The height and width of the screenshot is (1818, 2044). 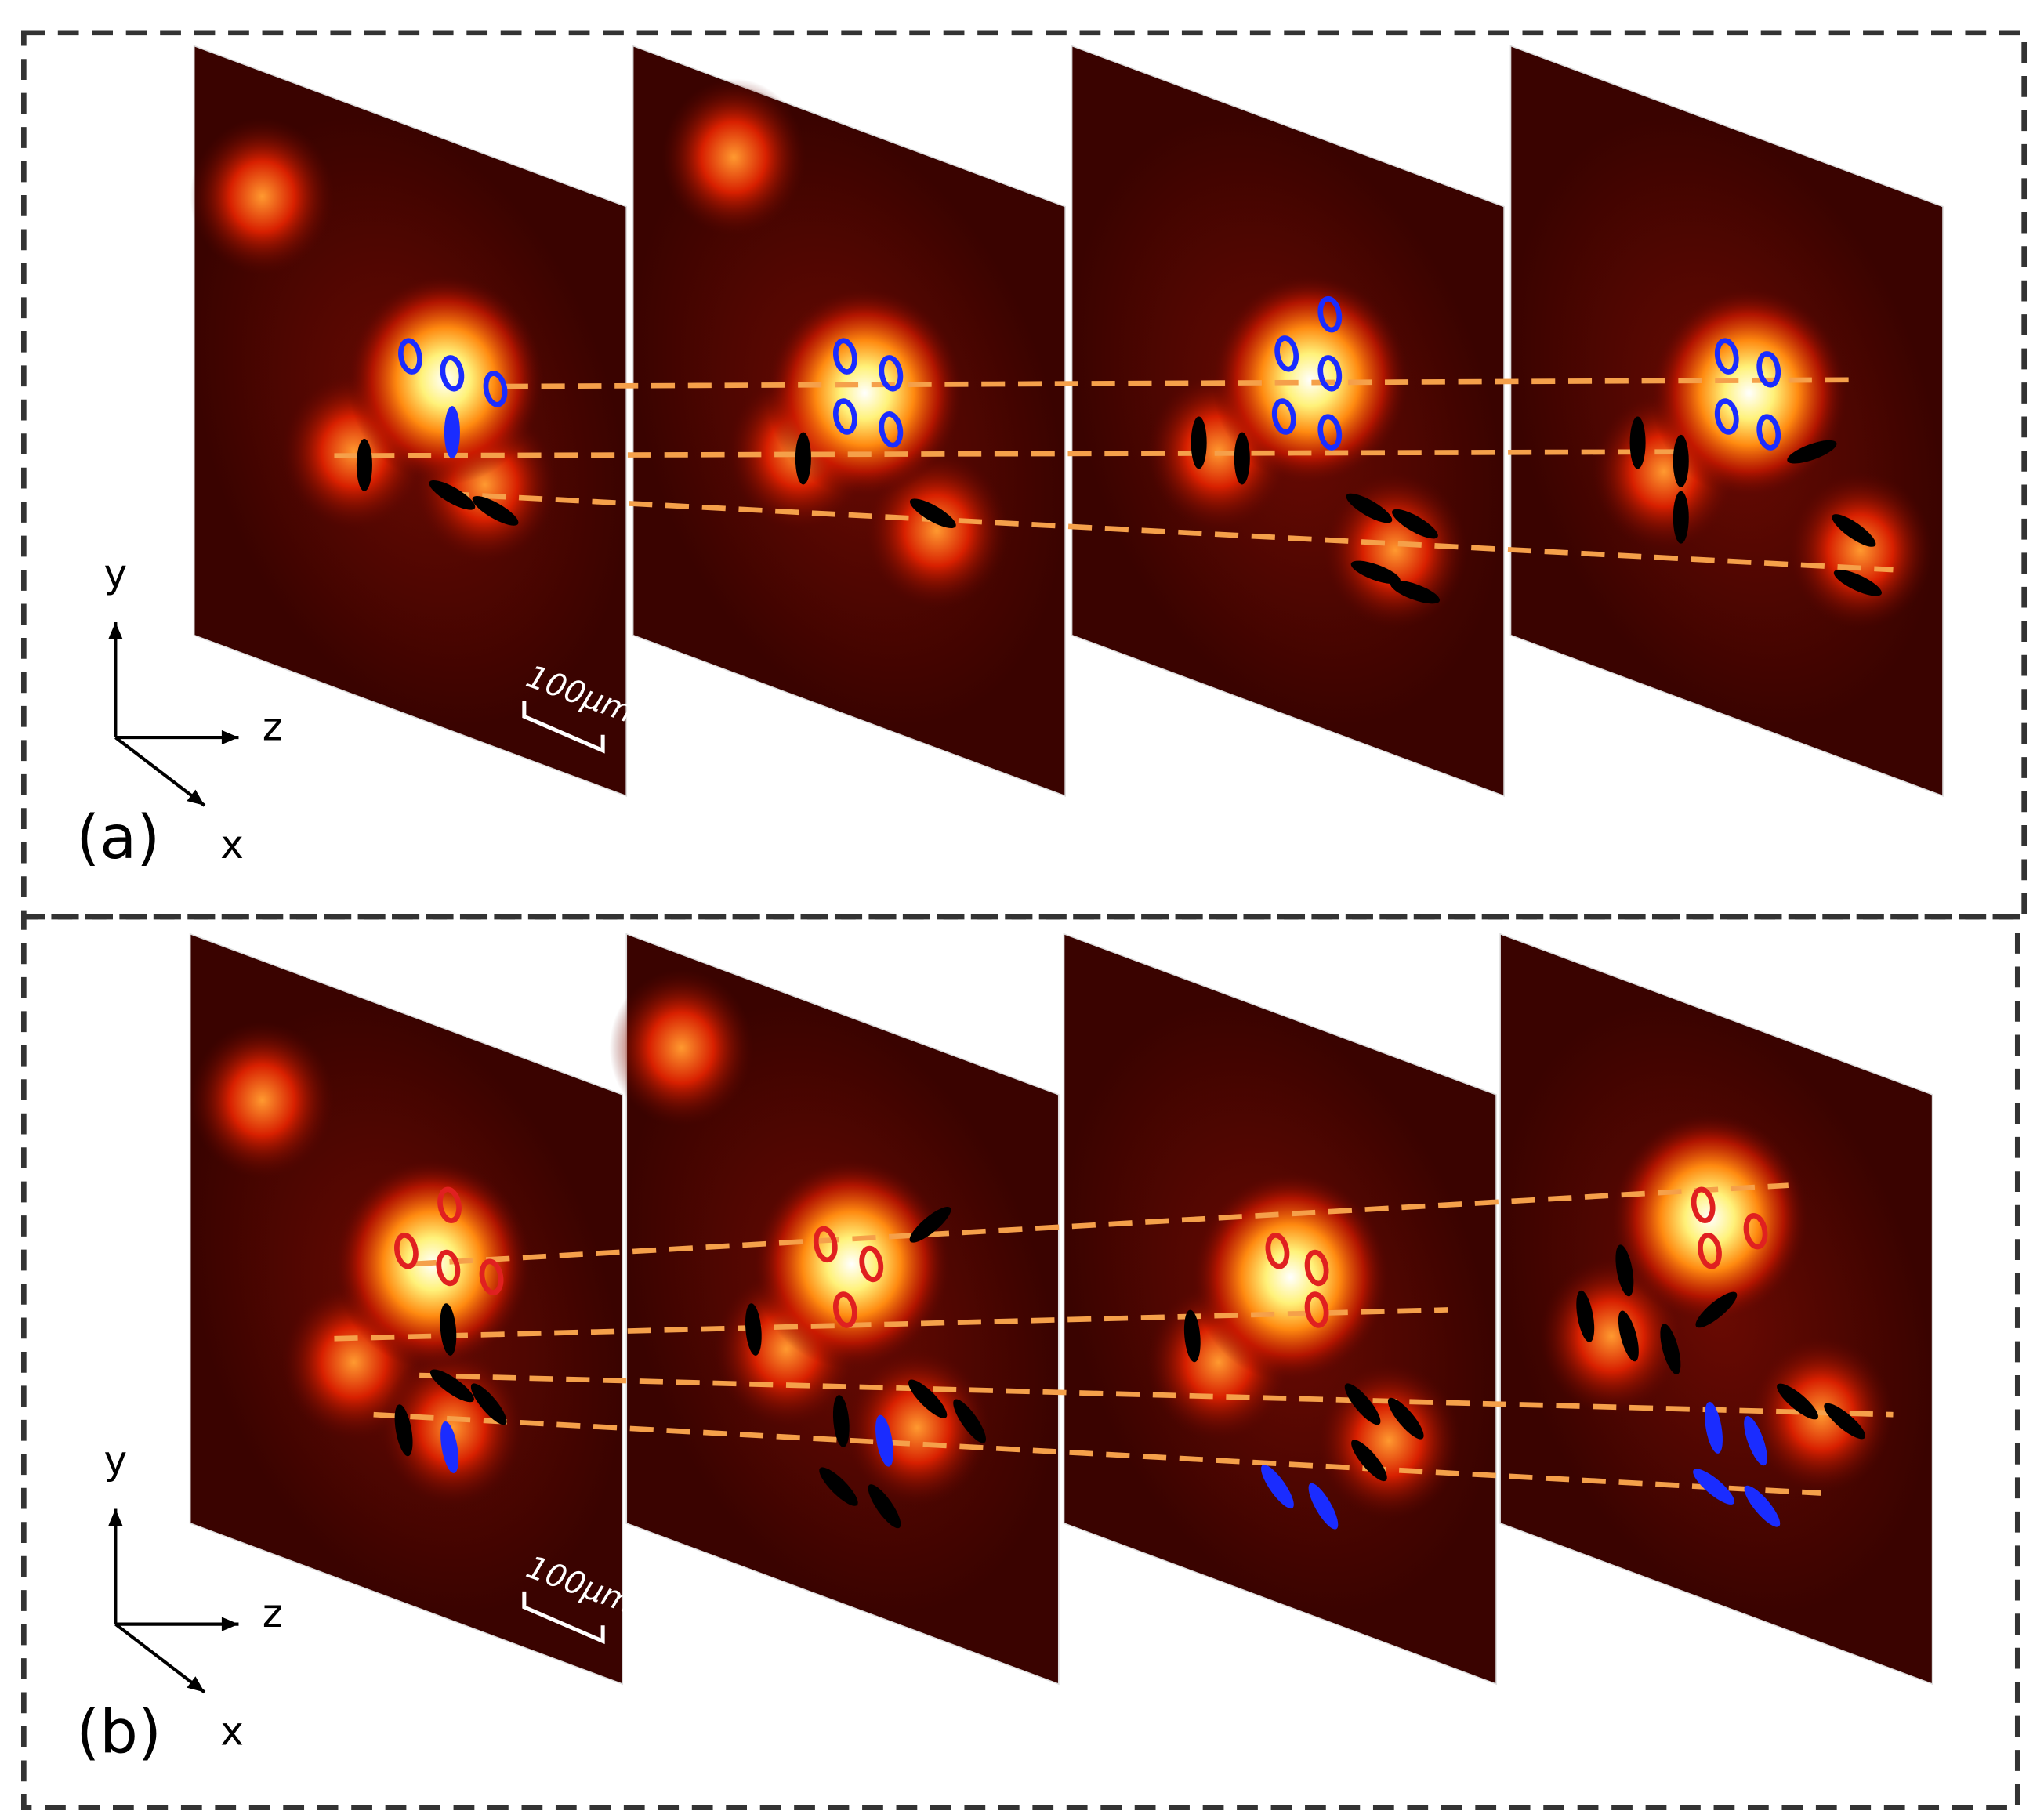 What do you see at coordinates (118, 838) in the screenshot?
I see `panel-label: (a)` at bounding box center [118, 838].